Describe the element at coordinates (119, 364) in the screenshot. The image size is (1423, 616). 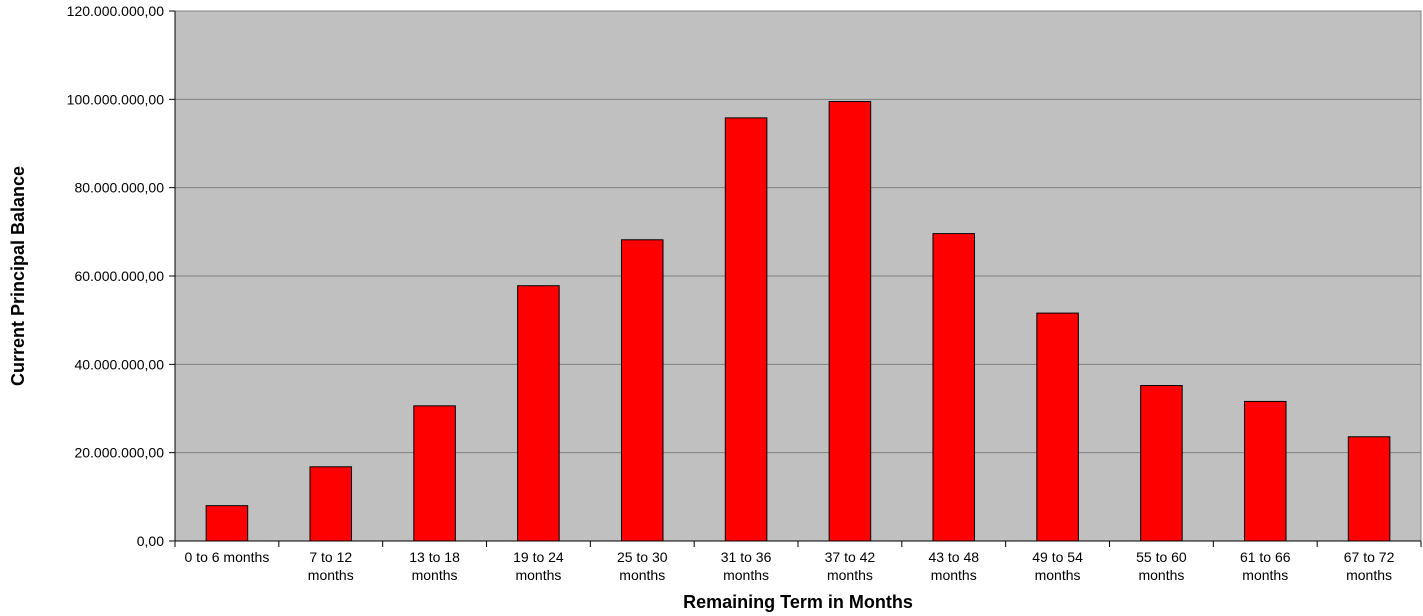
I see `y-tick-label: 40.000.000,00` at that location.